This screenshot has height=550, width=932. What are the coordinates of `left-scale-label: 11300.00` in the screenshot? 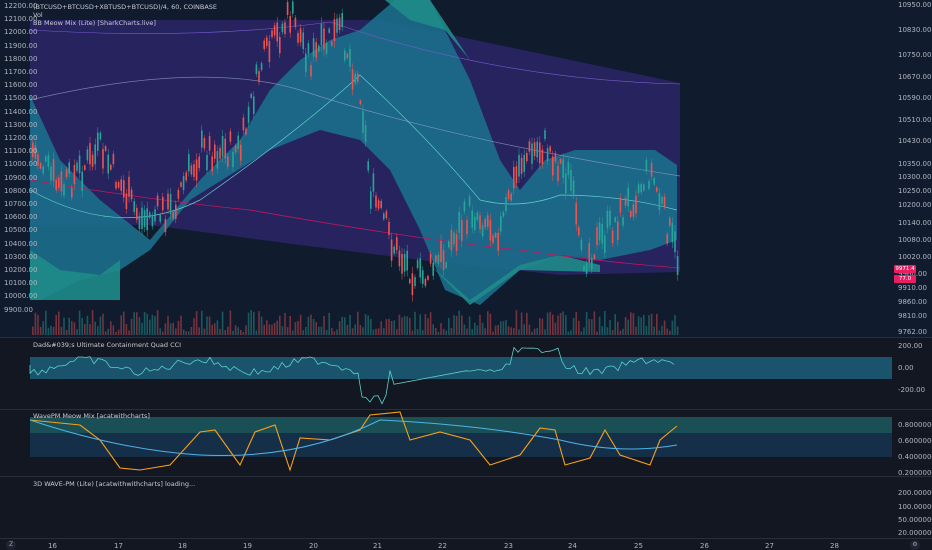 It's located at (21, 124).